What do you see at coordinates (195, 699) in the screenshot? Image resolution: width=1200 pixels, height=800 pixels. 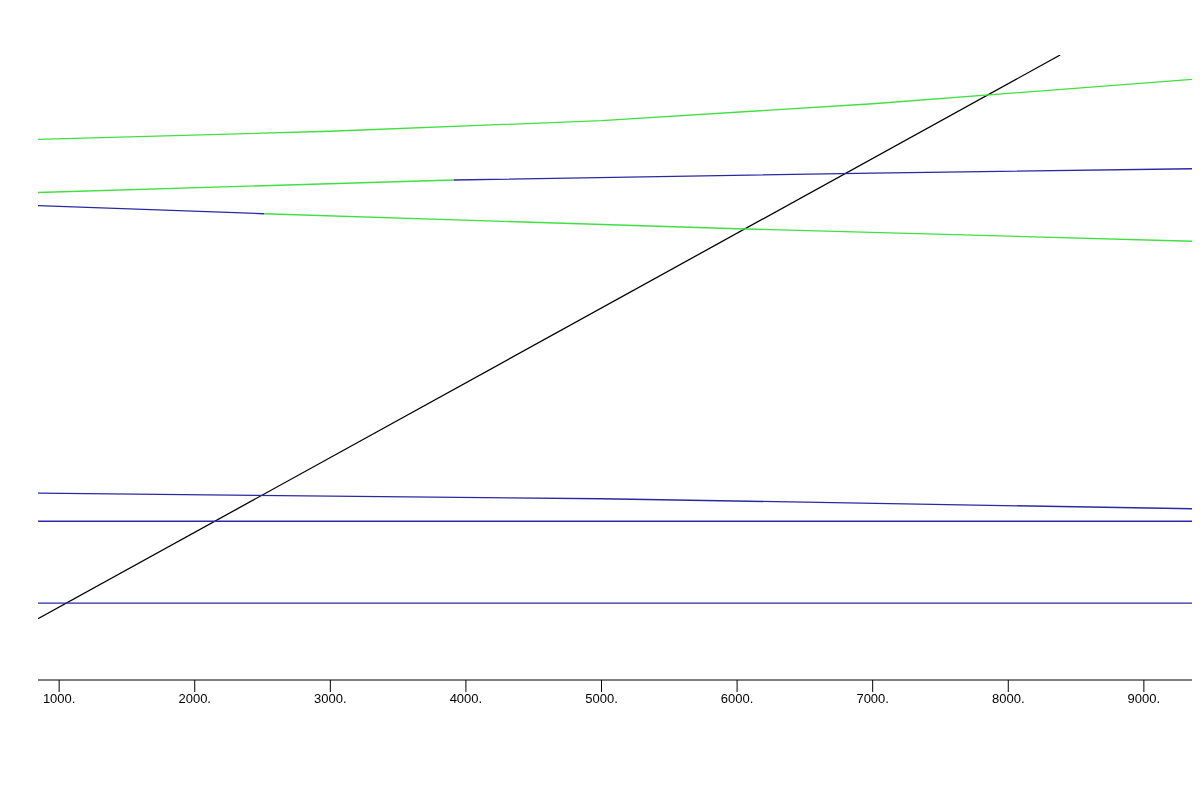 I see `x-tick-label: 2000.` at bounding box center [195, 699].